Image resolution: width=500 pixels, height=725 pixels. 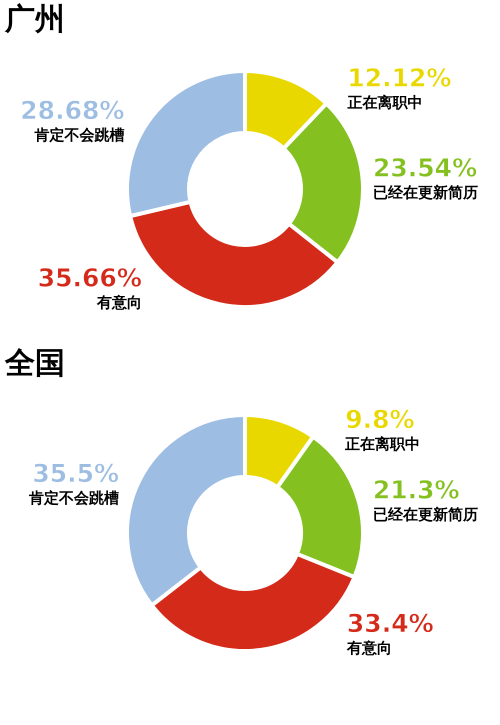 What do you see at coordinates (416, 489) in the screenshot?
I see `data-label: 21.3%` at bounding box center [416, 489].